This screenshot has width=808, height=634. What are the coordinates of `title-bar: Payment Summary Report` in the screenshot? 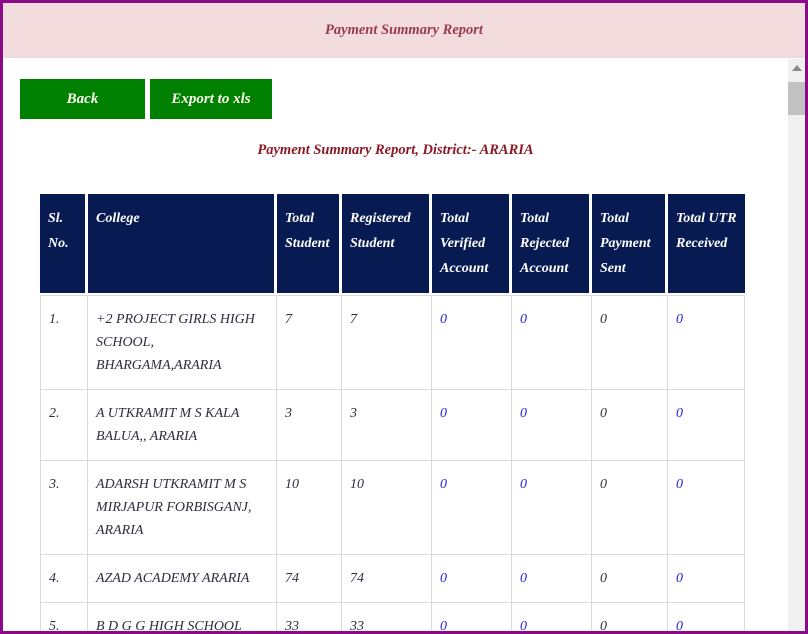 It's located at (404, 30).